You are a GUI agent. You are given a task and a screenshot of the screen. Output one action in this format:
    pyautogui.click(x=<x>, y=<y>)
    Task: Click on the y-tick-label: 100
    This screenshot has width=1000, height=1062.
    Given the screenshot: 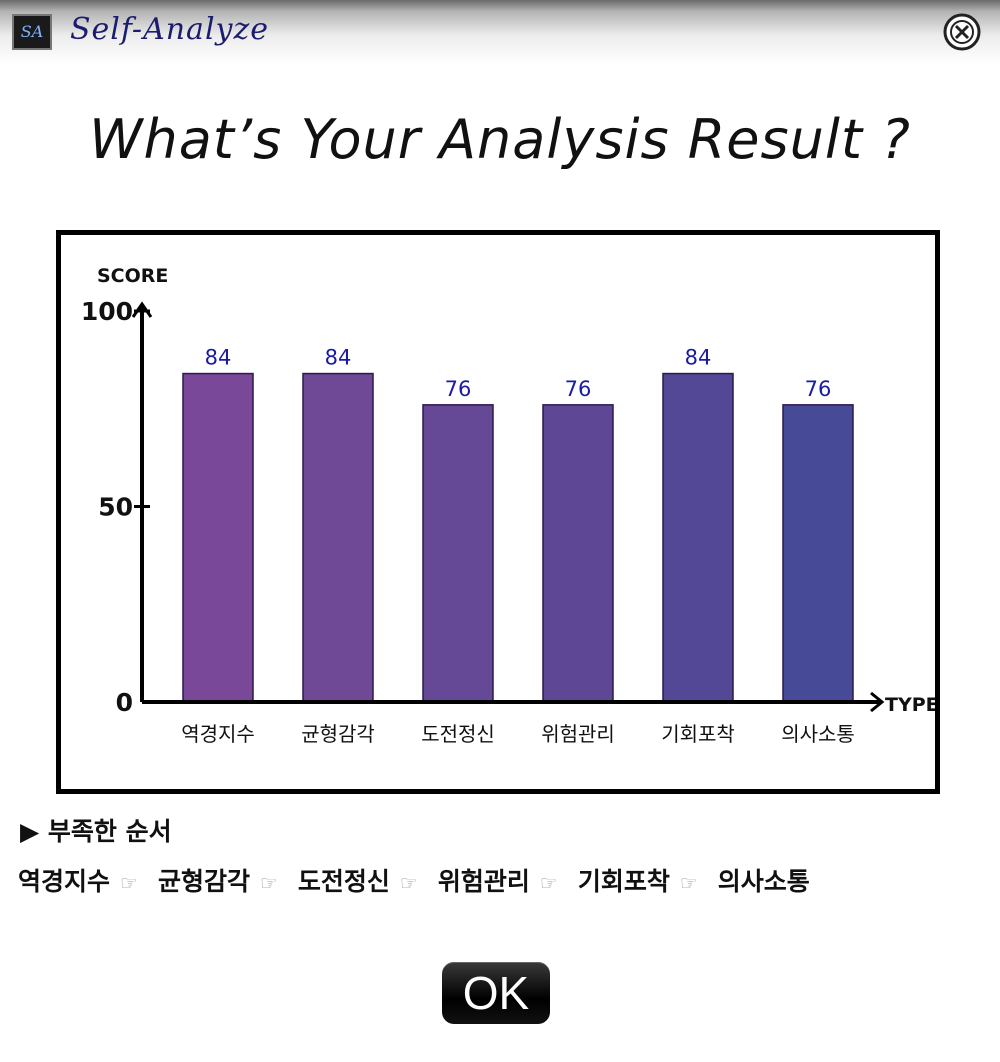 What is the action you would take?
    pyautogui.click(x=107, y=311)
    